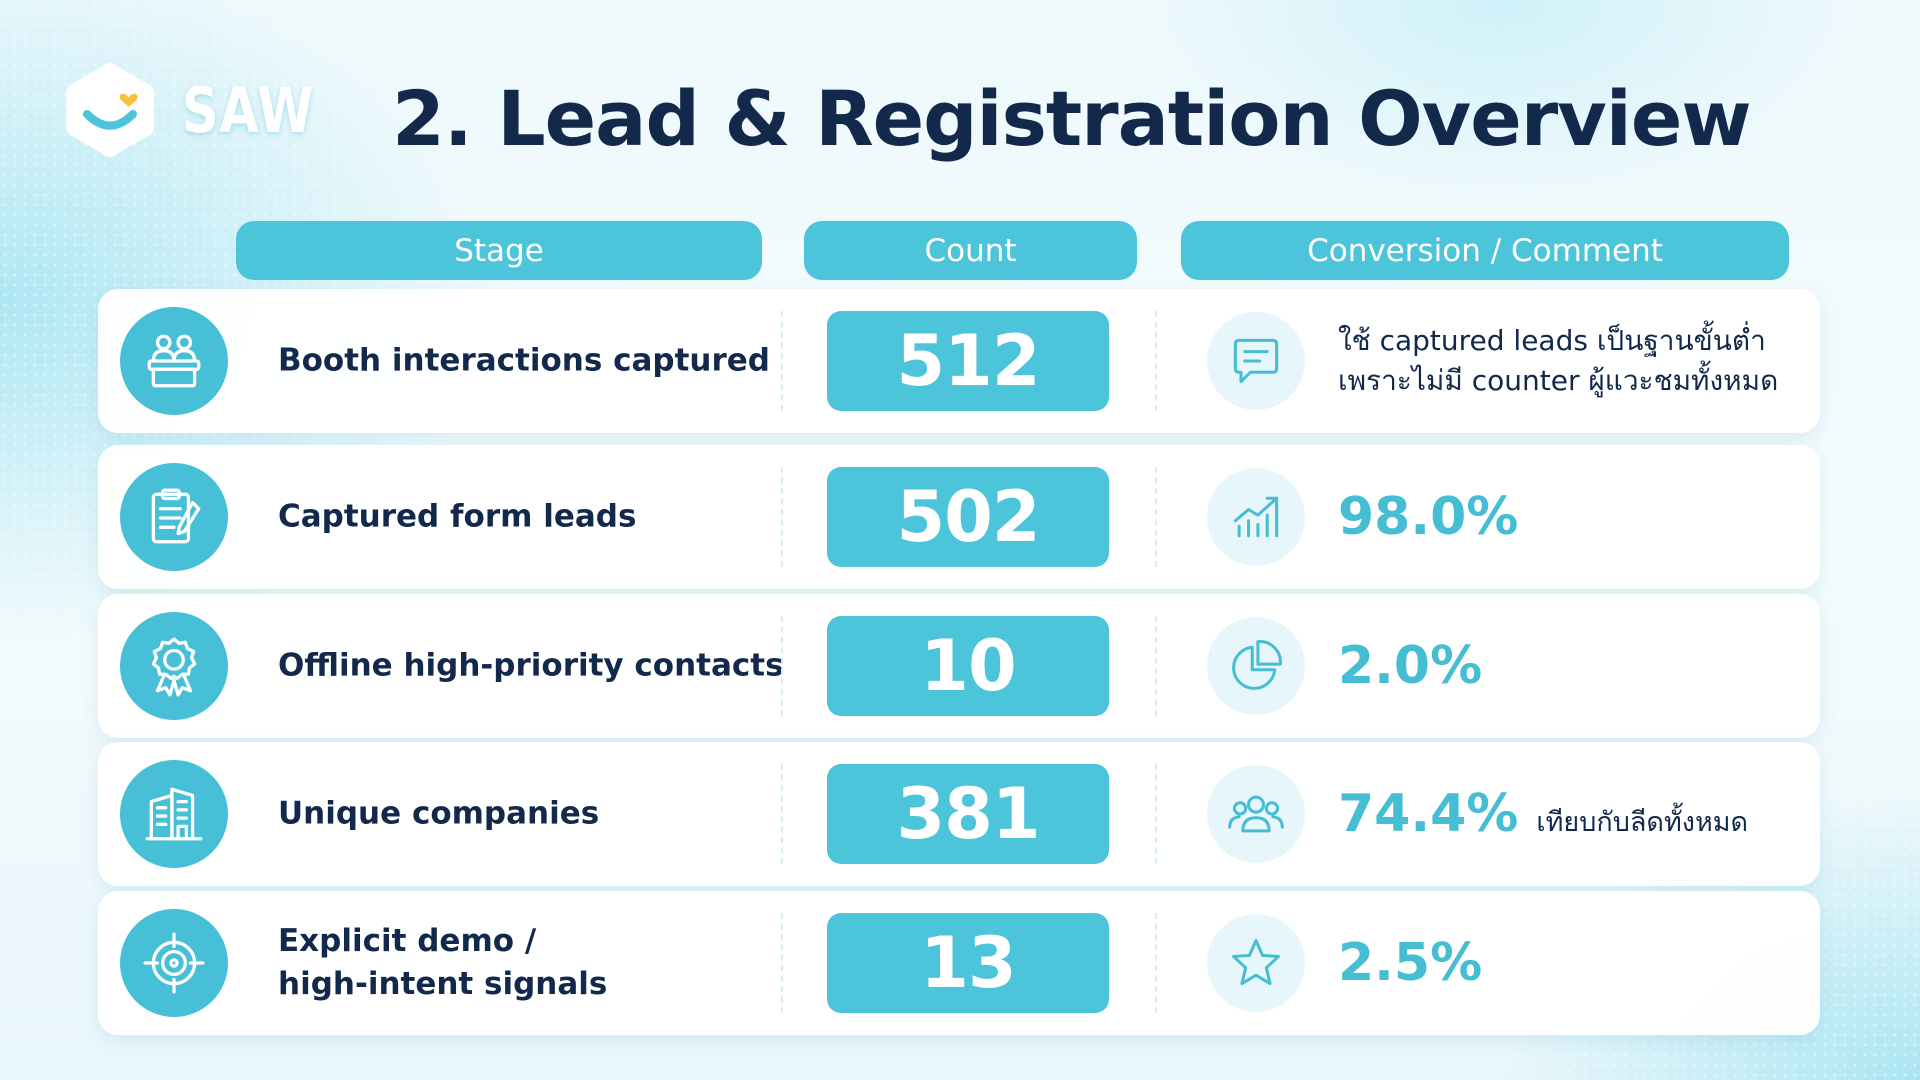 The width and height of the screenshot is (1920, 1080). What do you see at coordinates (1256, 814) in the screenshot?
I see `group-users-icon` at bounding box center [1256, 814].